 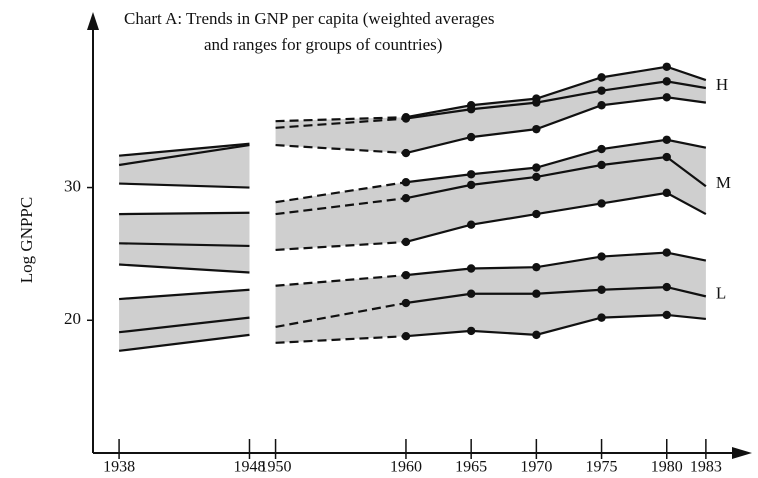 I want to click on y-tick-label: 20, so click(x=72, y=318).